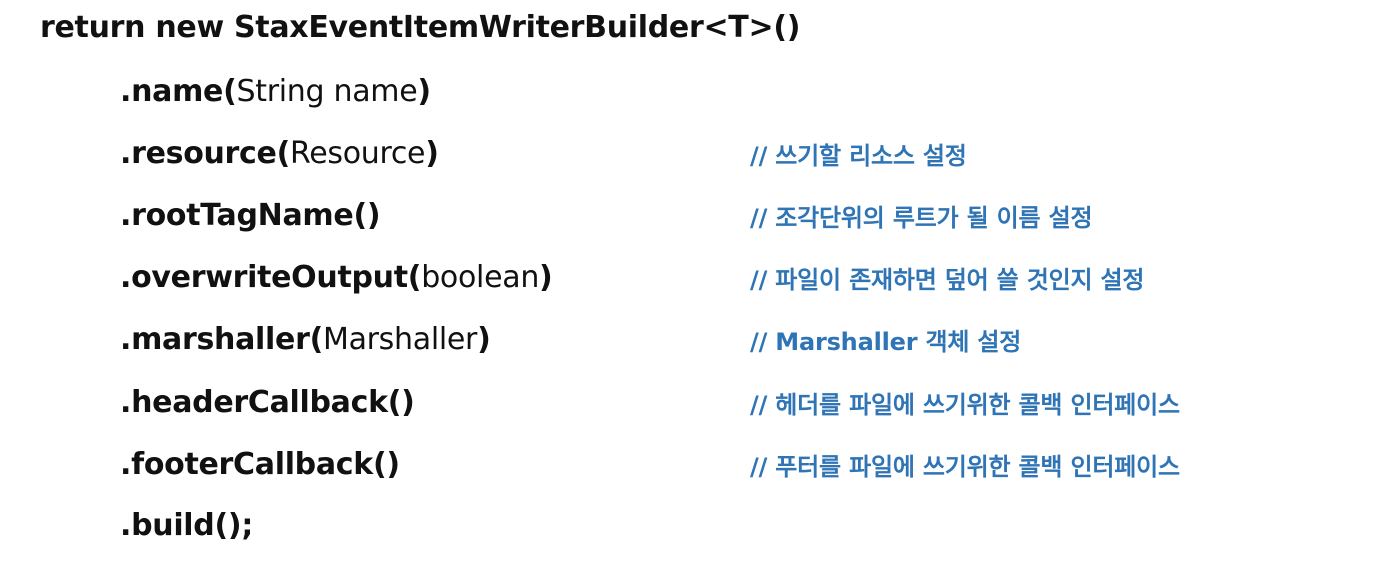  What do you see at coordinates (264, 277) in the screenshot?
I see `method-name: .overwriteOutput` at bounding box center [264, 277].